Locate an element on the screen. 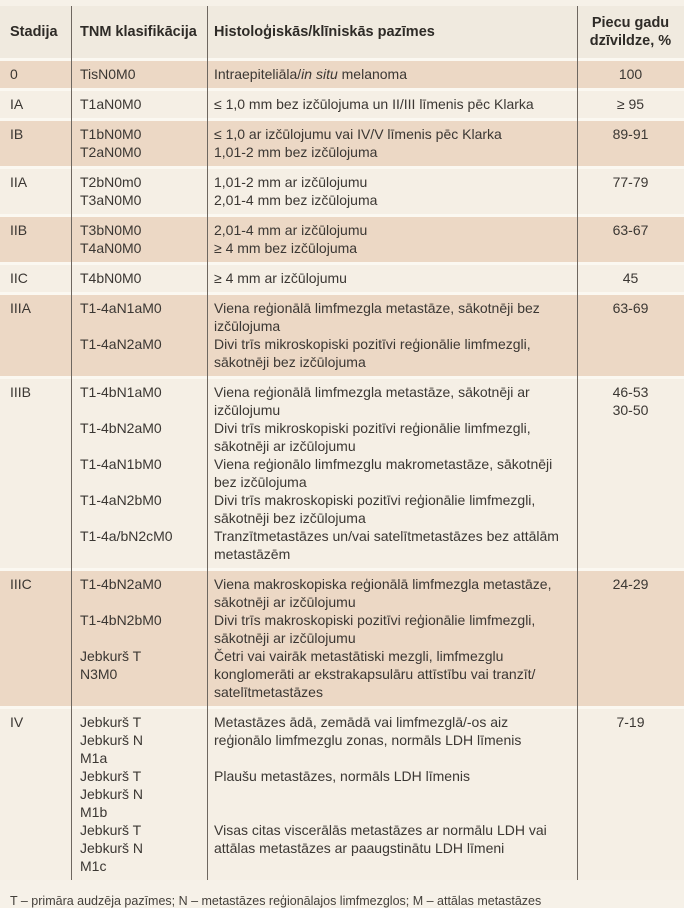 The image size is (684, 908). stage-cell: IIC is located at coordinates (19, 278).